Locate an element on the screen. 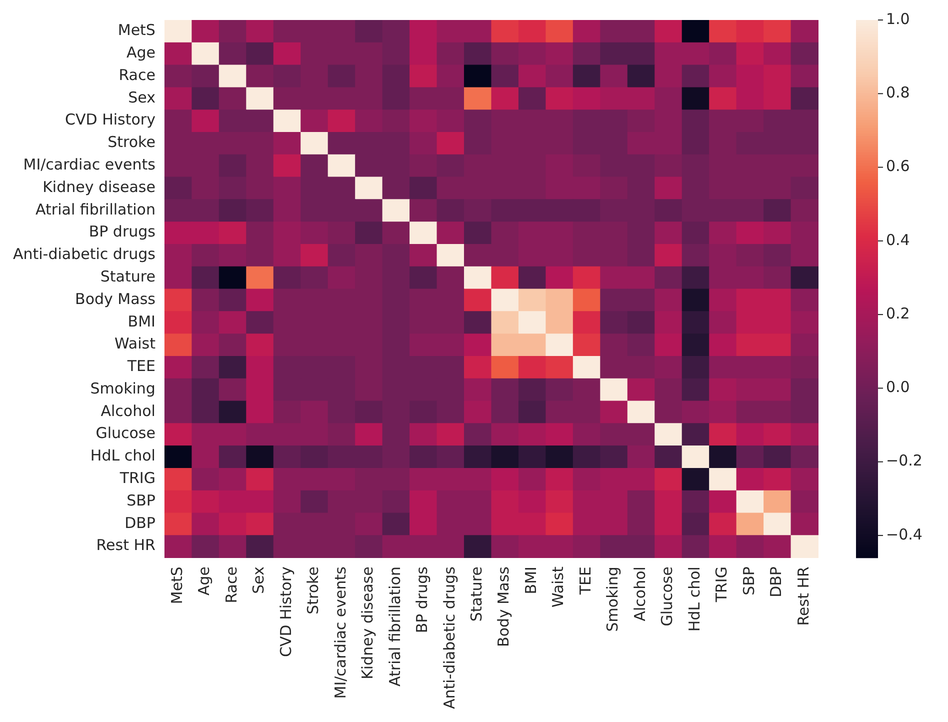 The height and width of the screenshot is (722, 948). y-tick-label: BMI is located at coordinates (142, 321).